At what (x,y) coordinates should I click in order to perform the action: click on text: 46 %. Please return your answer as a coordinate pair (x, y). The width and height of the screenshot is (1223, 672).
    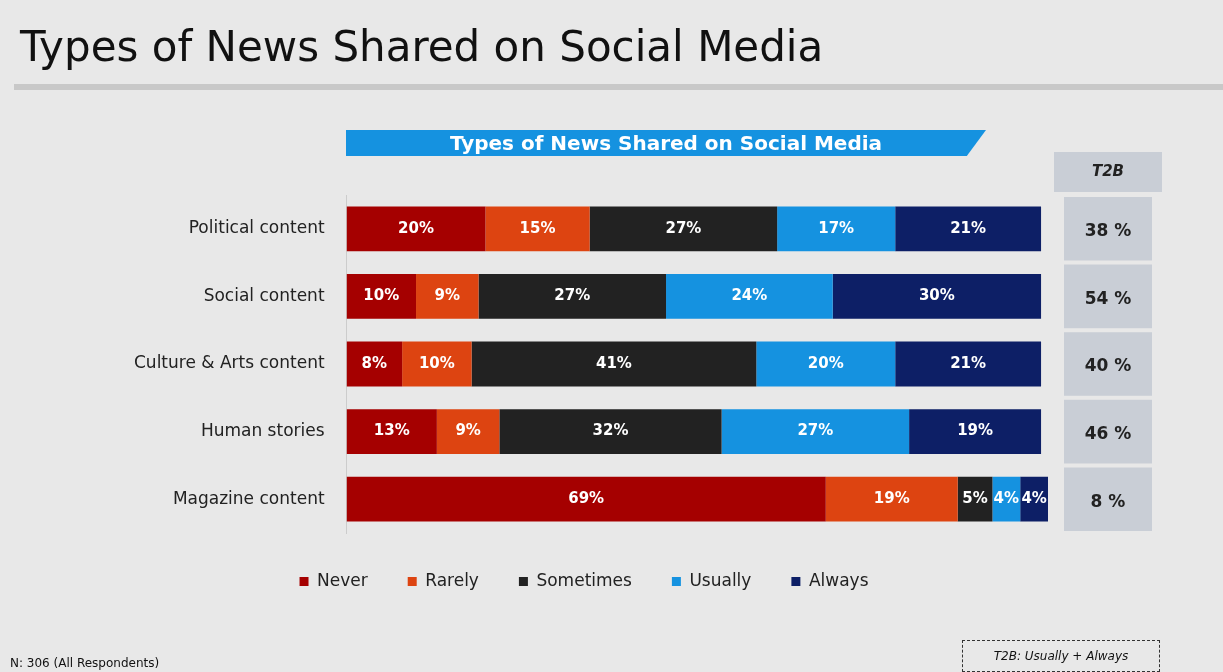
    Looking at the image, I should click on (1108, 433).